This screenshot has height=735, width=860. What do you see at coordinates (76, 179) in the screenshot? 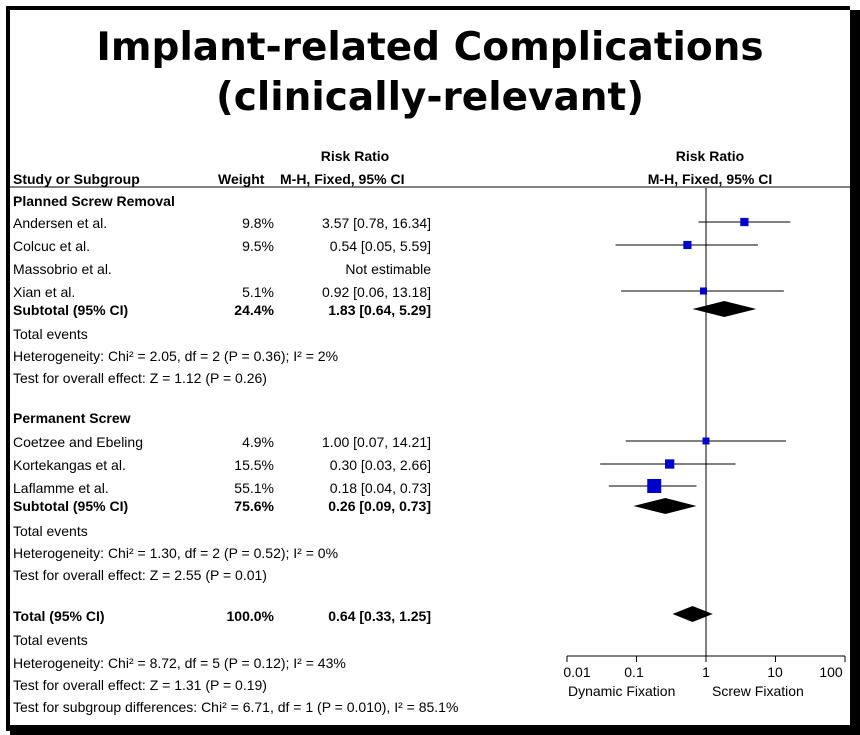
I see `study-header: Study or Subgroup` at bounding box center [76, 179].